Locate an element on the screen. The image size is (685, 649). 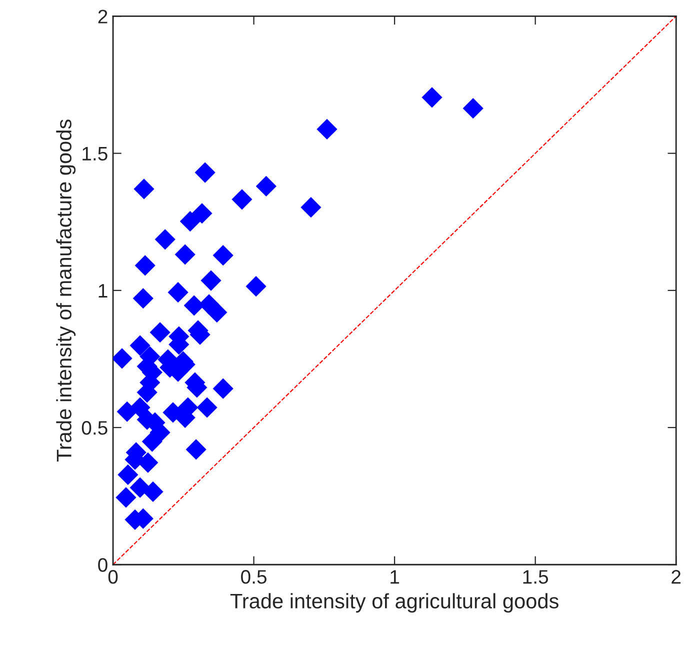
x-tick-label: 1 is located at coordinates (395, 577).